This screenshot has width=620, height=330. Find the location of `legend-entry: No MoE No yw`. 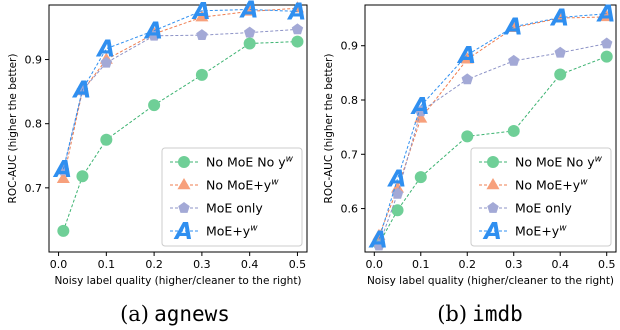

legend-entry: No MoE No yw is located at coordinates (232, 162).